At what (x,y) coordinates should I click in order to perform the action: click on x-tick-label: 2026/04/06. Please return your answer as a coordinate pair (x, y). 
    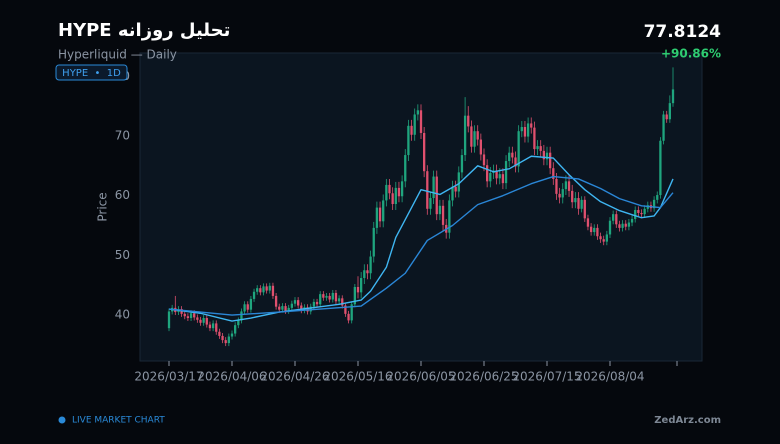
    Looking at the image, I should click on (231, 377).